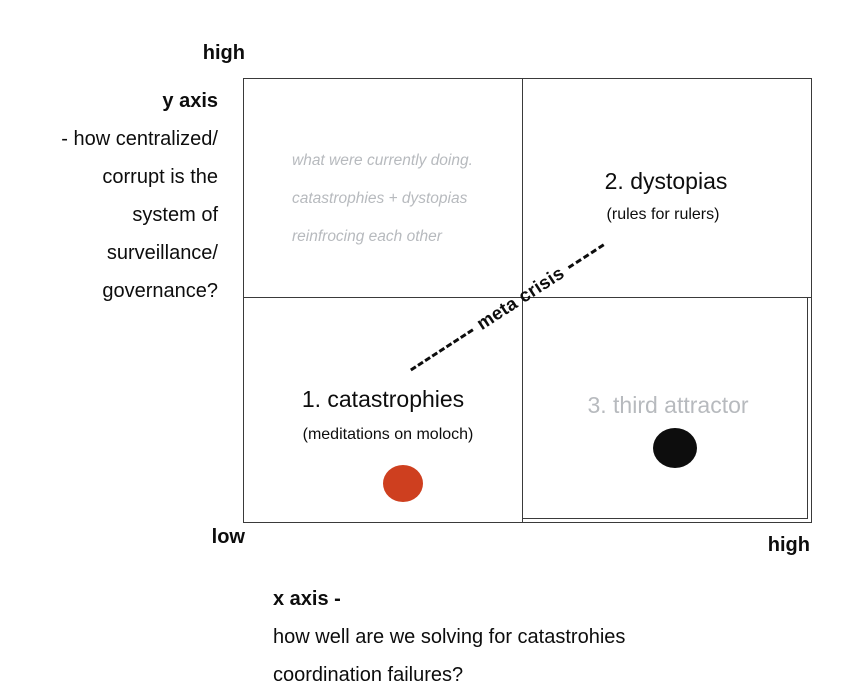 The width and height of the screenshot is (848, 695). What do you see at coordinates (139, 139) in the screenshot?
I see `y-axis-line: - how centralized/` at bounding box center [139, 139].